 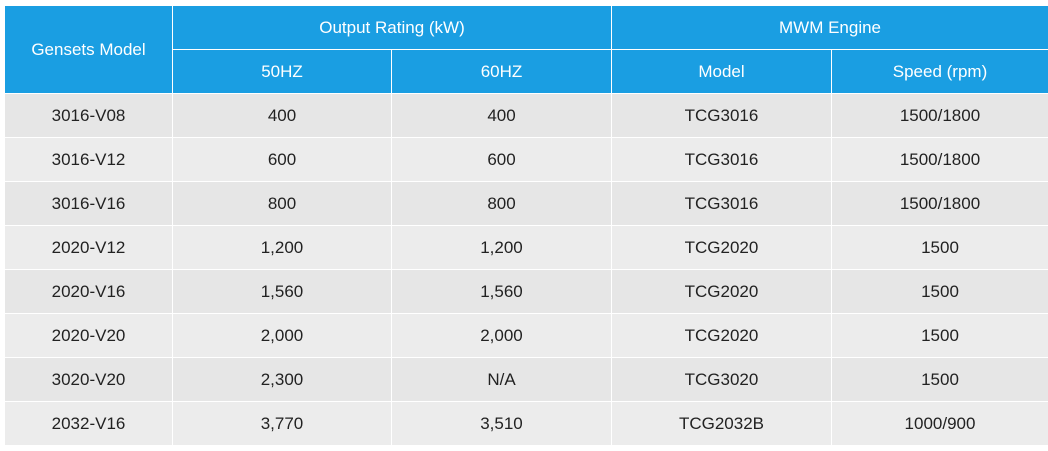 I want to click on table-cell: 3020-V20, so click(x=88, y=379).